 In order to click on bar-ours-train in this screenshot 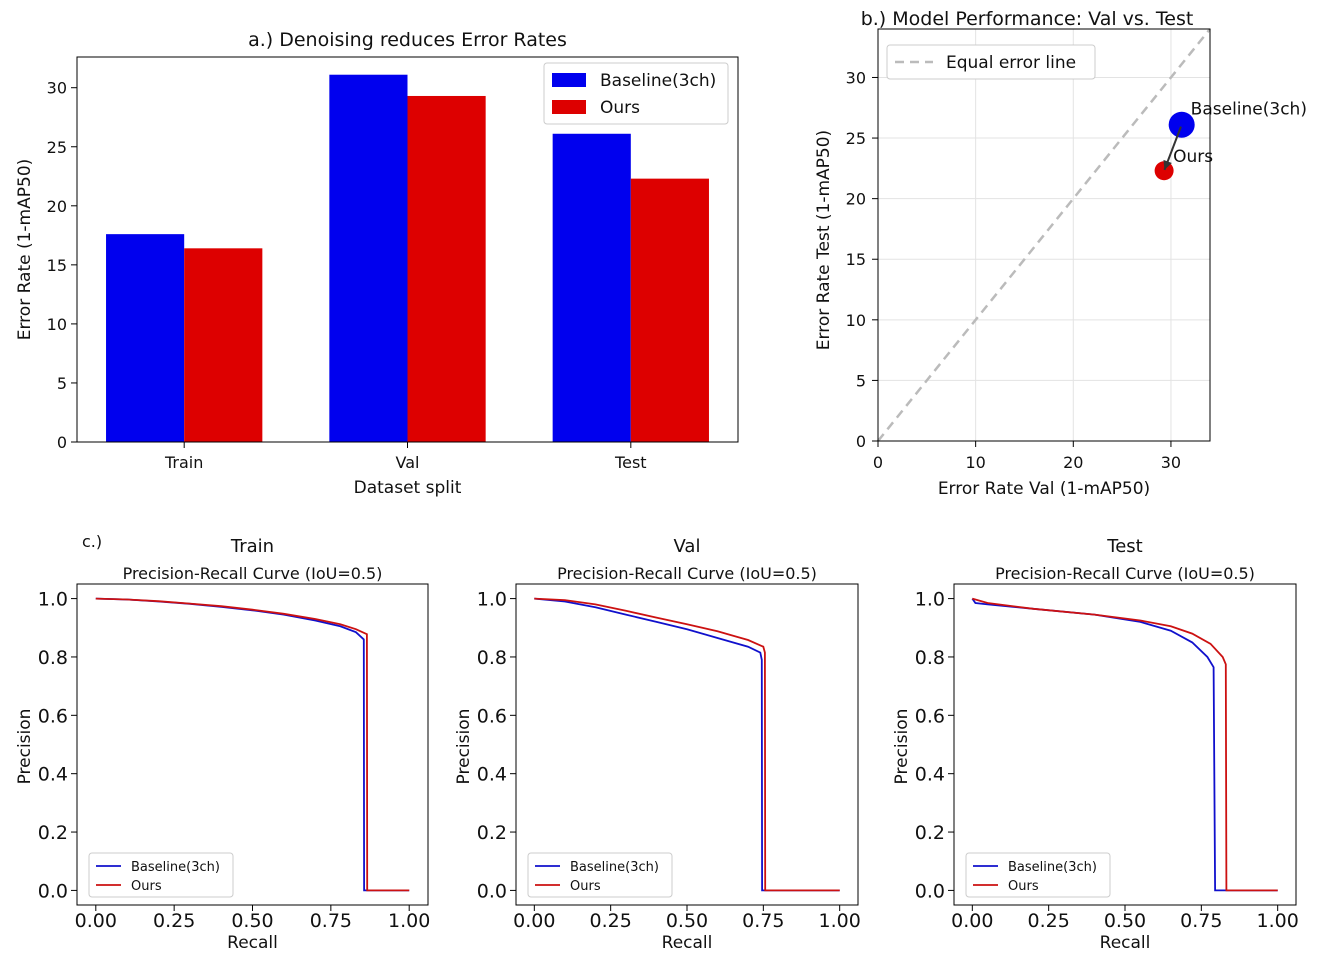, I will do `click(223, 345)`.